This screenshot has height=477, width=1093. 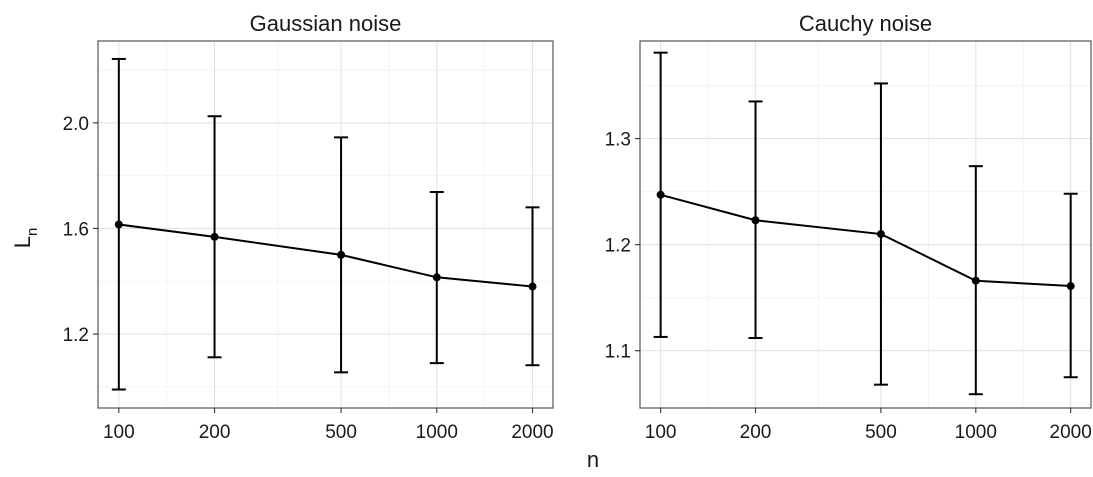 What do you see at coordinates (76, 229) in the screenshot?
I see `y-tick-label: 1.6` at bounding box center [76, 229].